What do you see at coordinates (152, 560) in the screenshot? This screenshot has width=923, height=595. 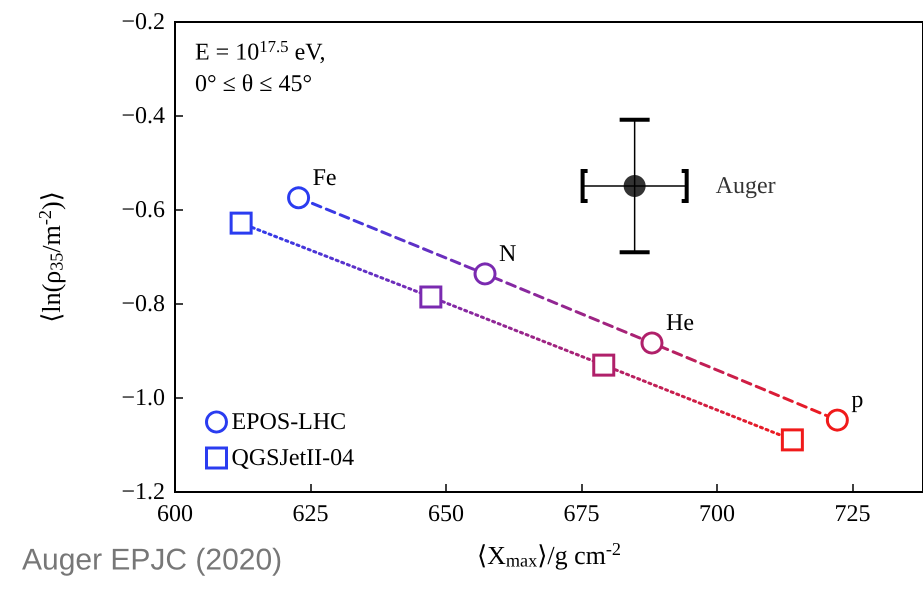 I see `text: Auger EPJC (2020)` at bounding box center [152, 560].